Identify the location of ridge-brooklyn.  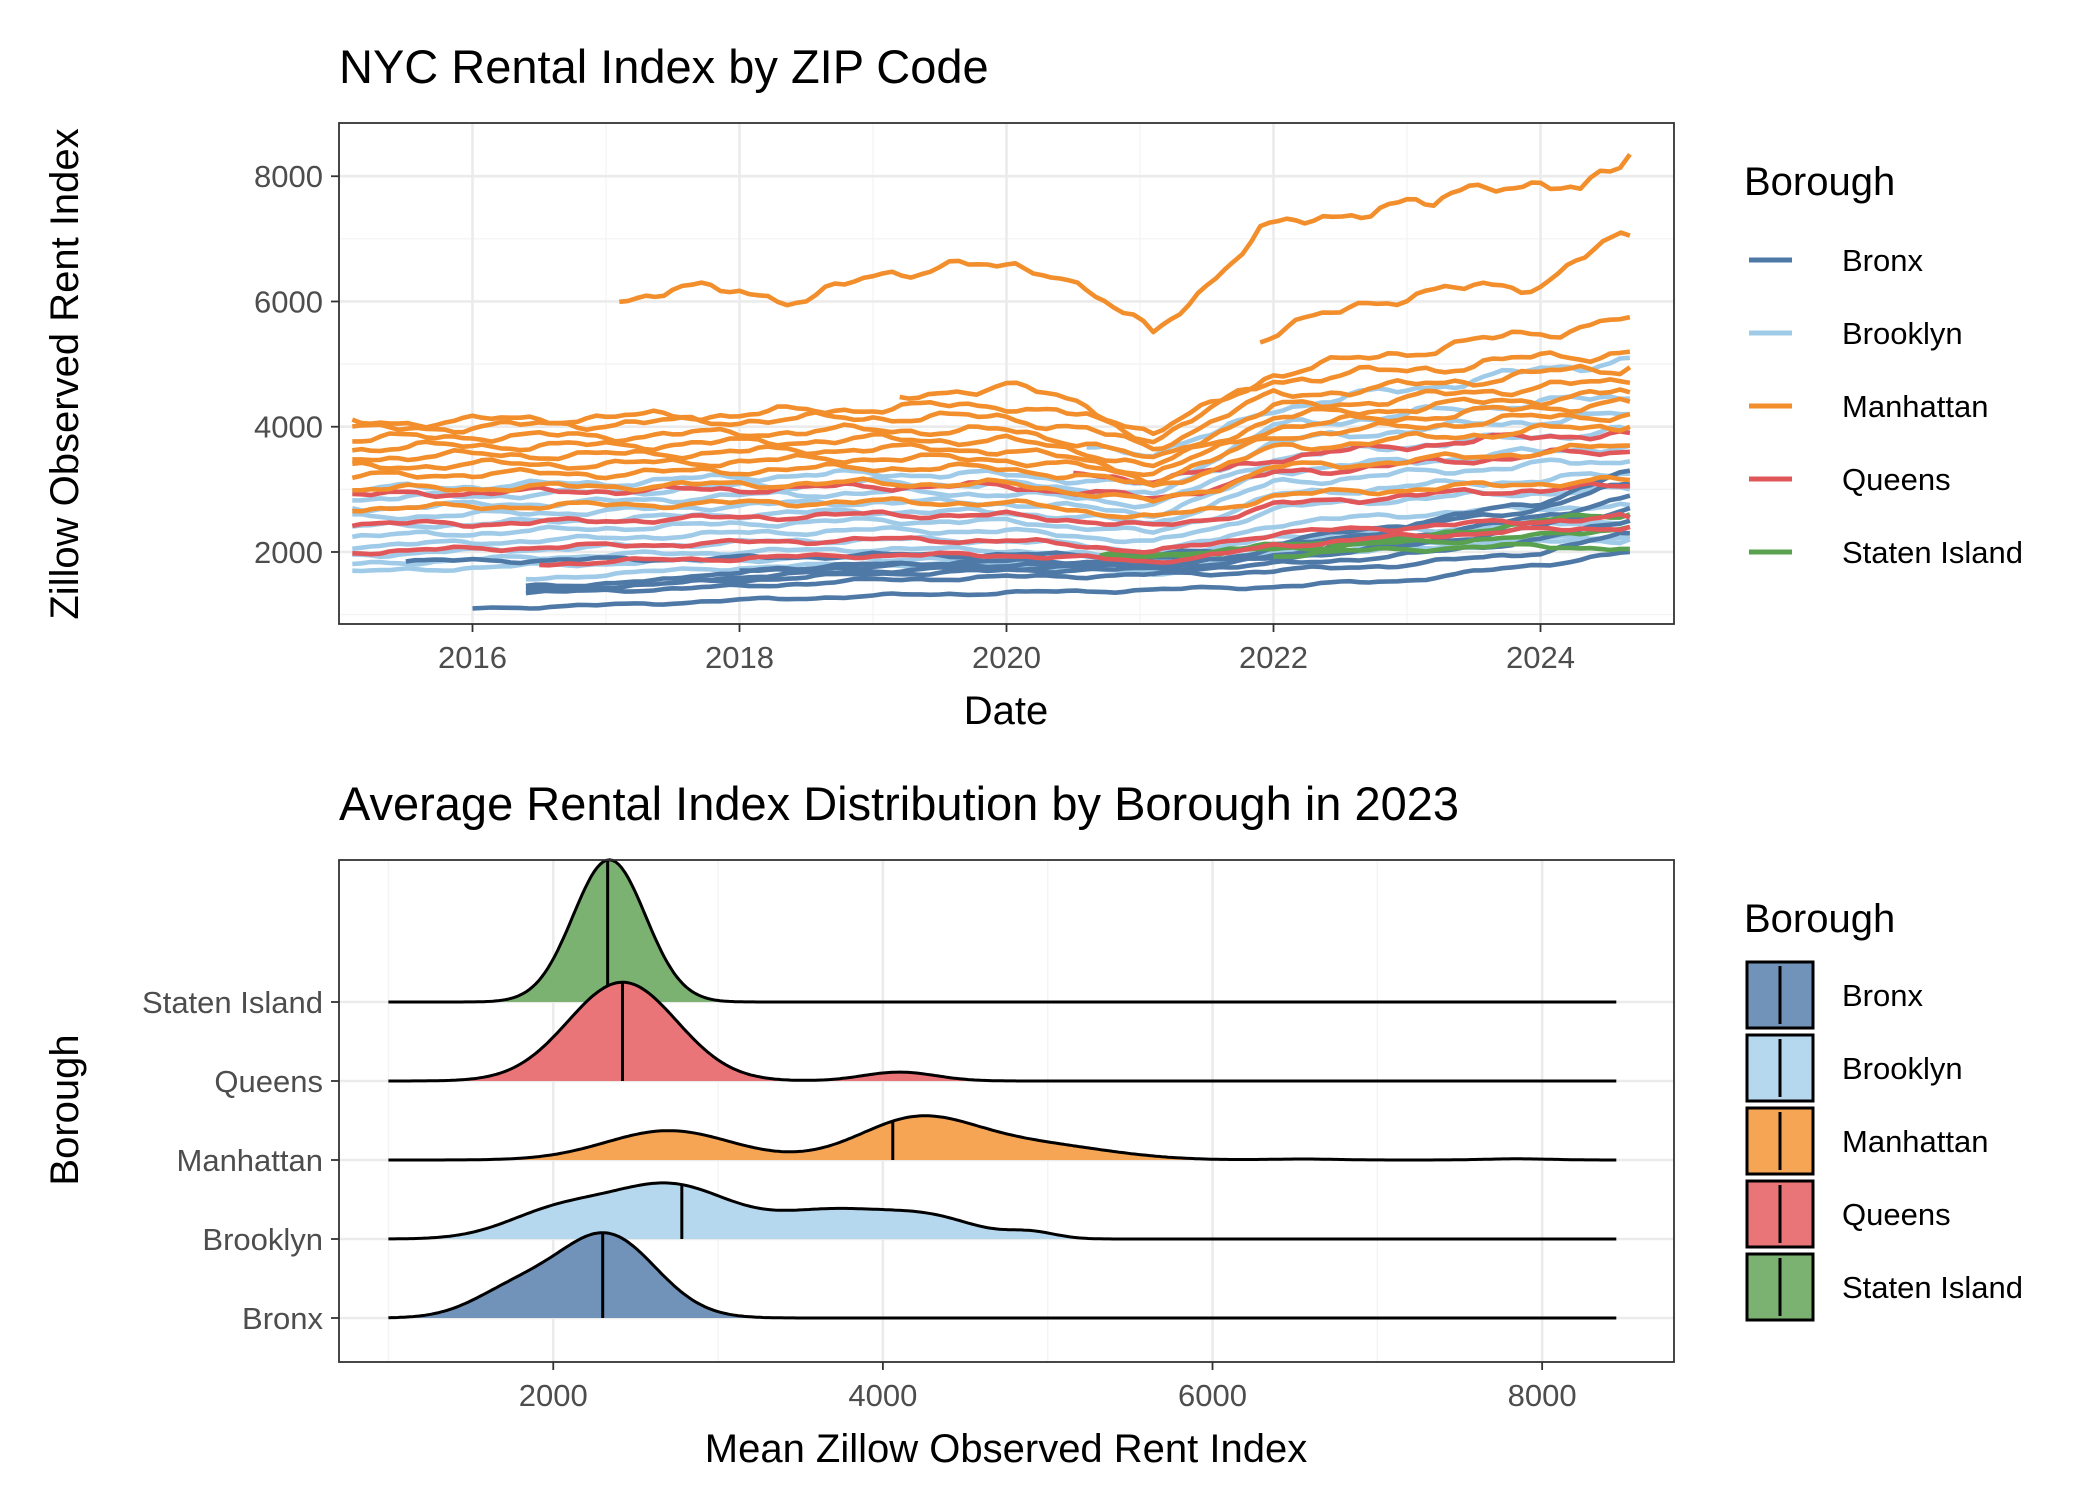
(1002, 1211).